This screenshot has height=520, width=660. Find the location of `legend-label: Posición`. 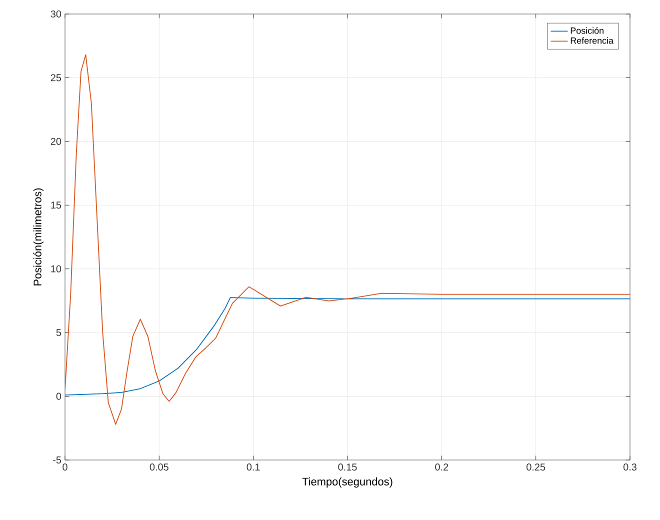

legend-label: Posición is located at coordinates (587, 30).